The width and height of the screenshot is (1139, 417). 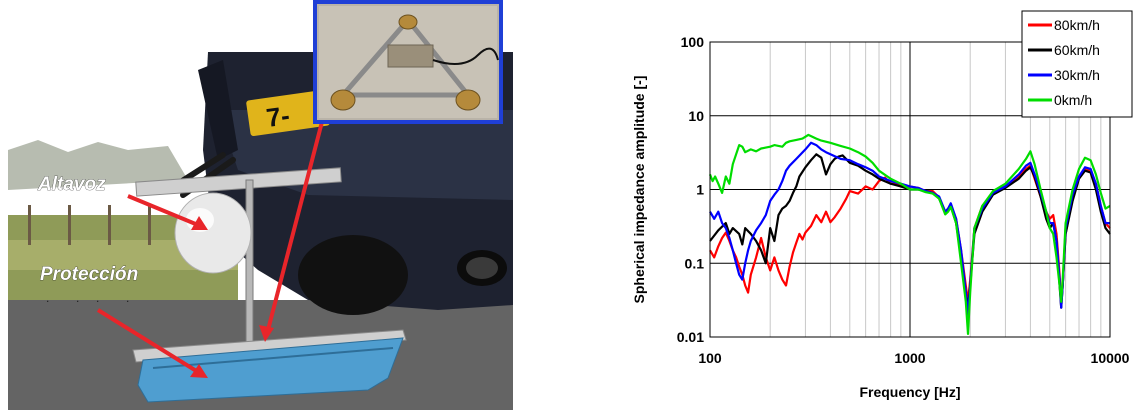 I want to click on x-axis-label: Frequency [Hz], so click(x=909, y=392).